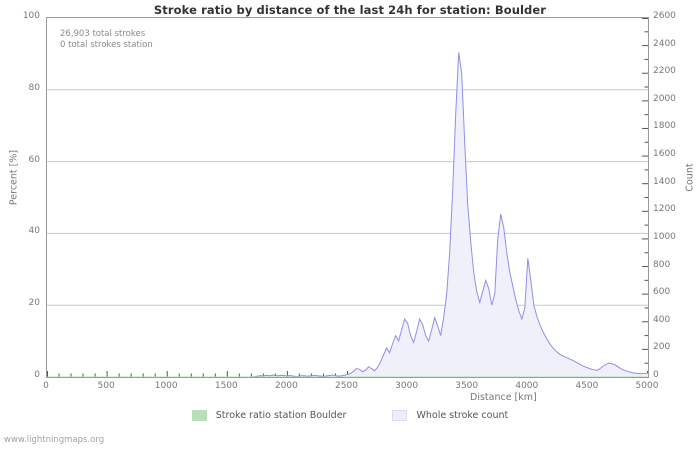 This screenshot has width=700, height=450. Describe the element at coordinates (14, 177) in the screenshot. I see `y-axis-label: Percent [%]` at that location.